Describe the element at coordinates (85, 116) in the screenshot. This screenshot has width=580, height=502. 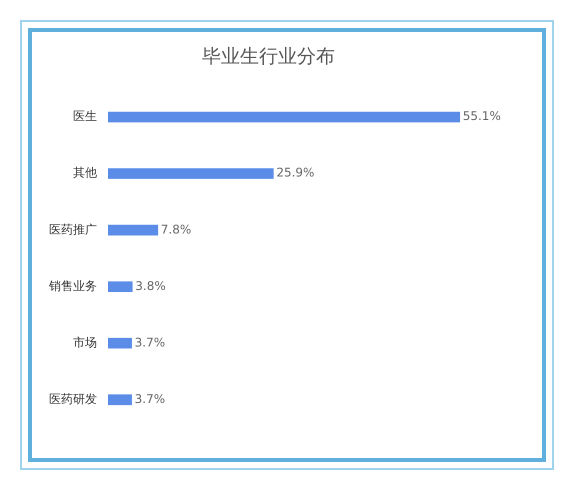
I see `y-tick-label: 医生` at that location.